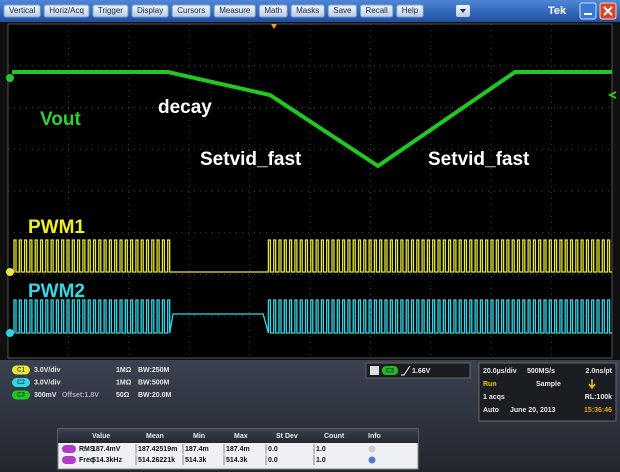 The height and width of the screenshot is (472, 620). Describe the element at coordinates (56, 227) in the screenshot. I see `pwm1-label: PWM1` at that location.